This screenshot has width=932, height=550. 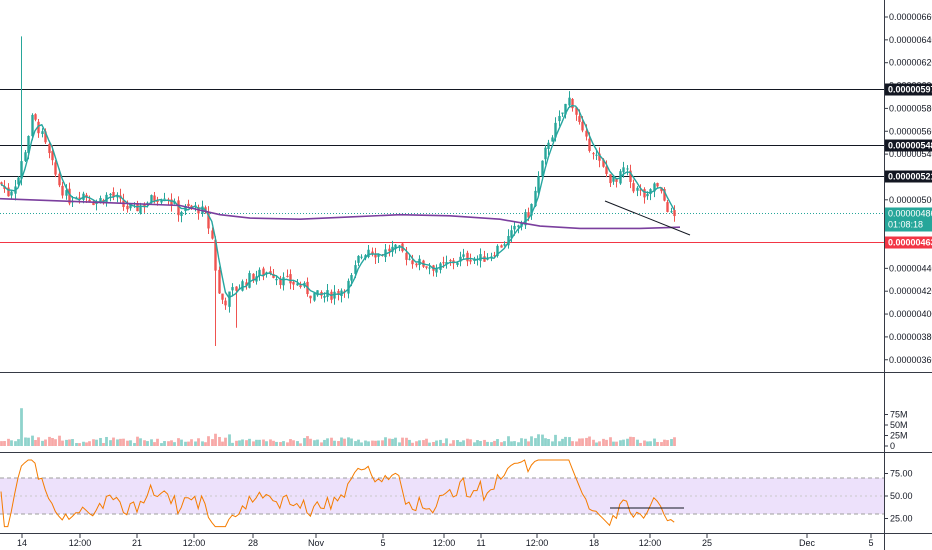 I want to click on level-tag, so click(x=908, y=176).